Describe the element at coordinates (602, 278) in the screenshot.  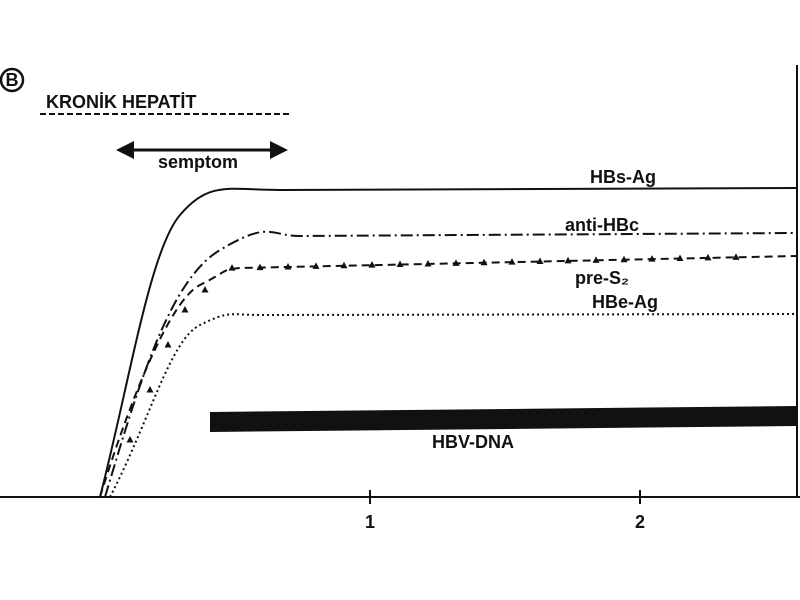
I see `curve-label: pre-S₂` at that location.